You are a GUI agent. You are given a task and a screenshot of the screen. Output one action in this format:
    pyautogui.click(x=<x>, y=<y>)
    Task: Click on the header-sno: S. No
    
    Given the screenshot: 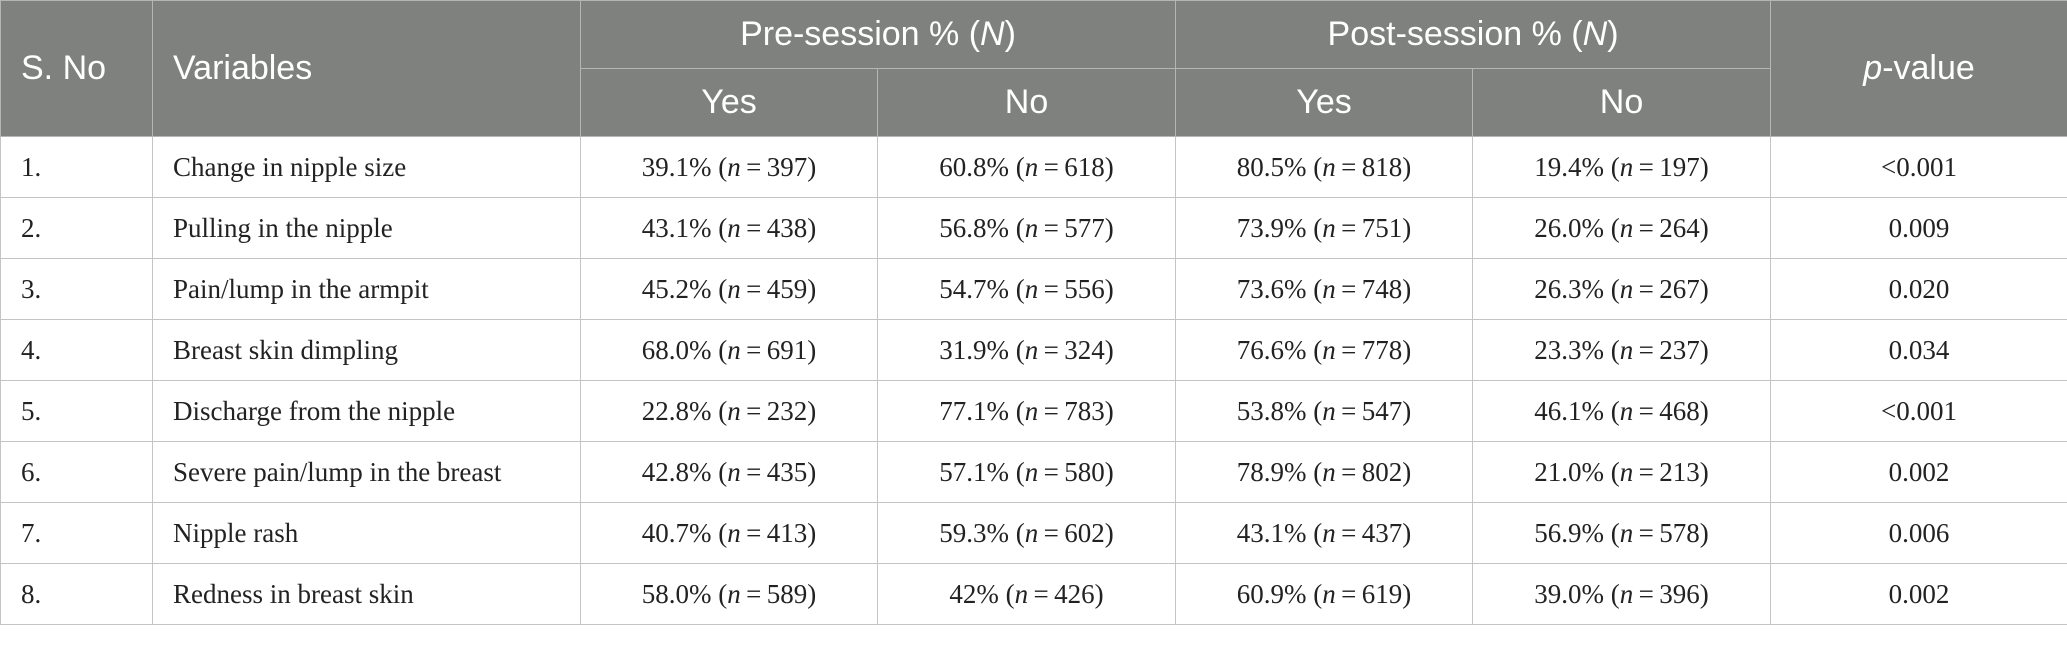 What is the action you would take?
    pyautogui.click(x=76, y=68)
    